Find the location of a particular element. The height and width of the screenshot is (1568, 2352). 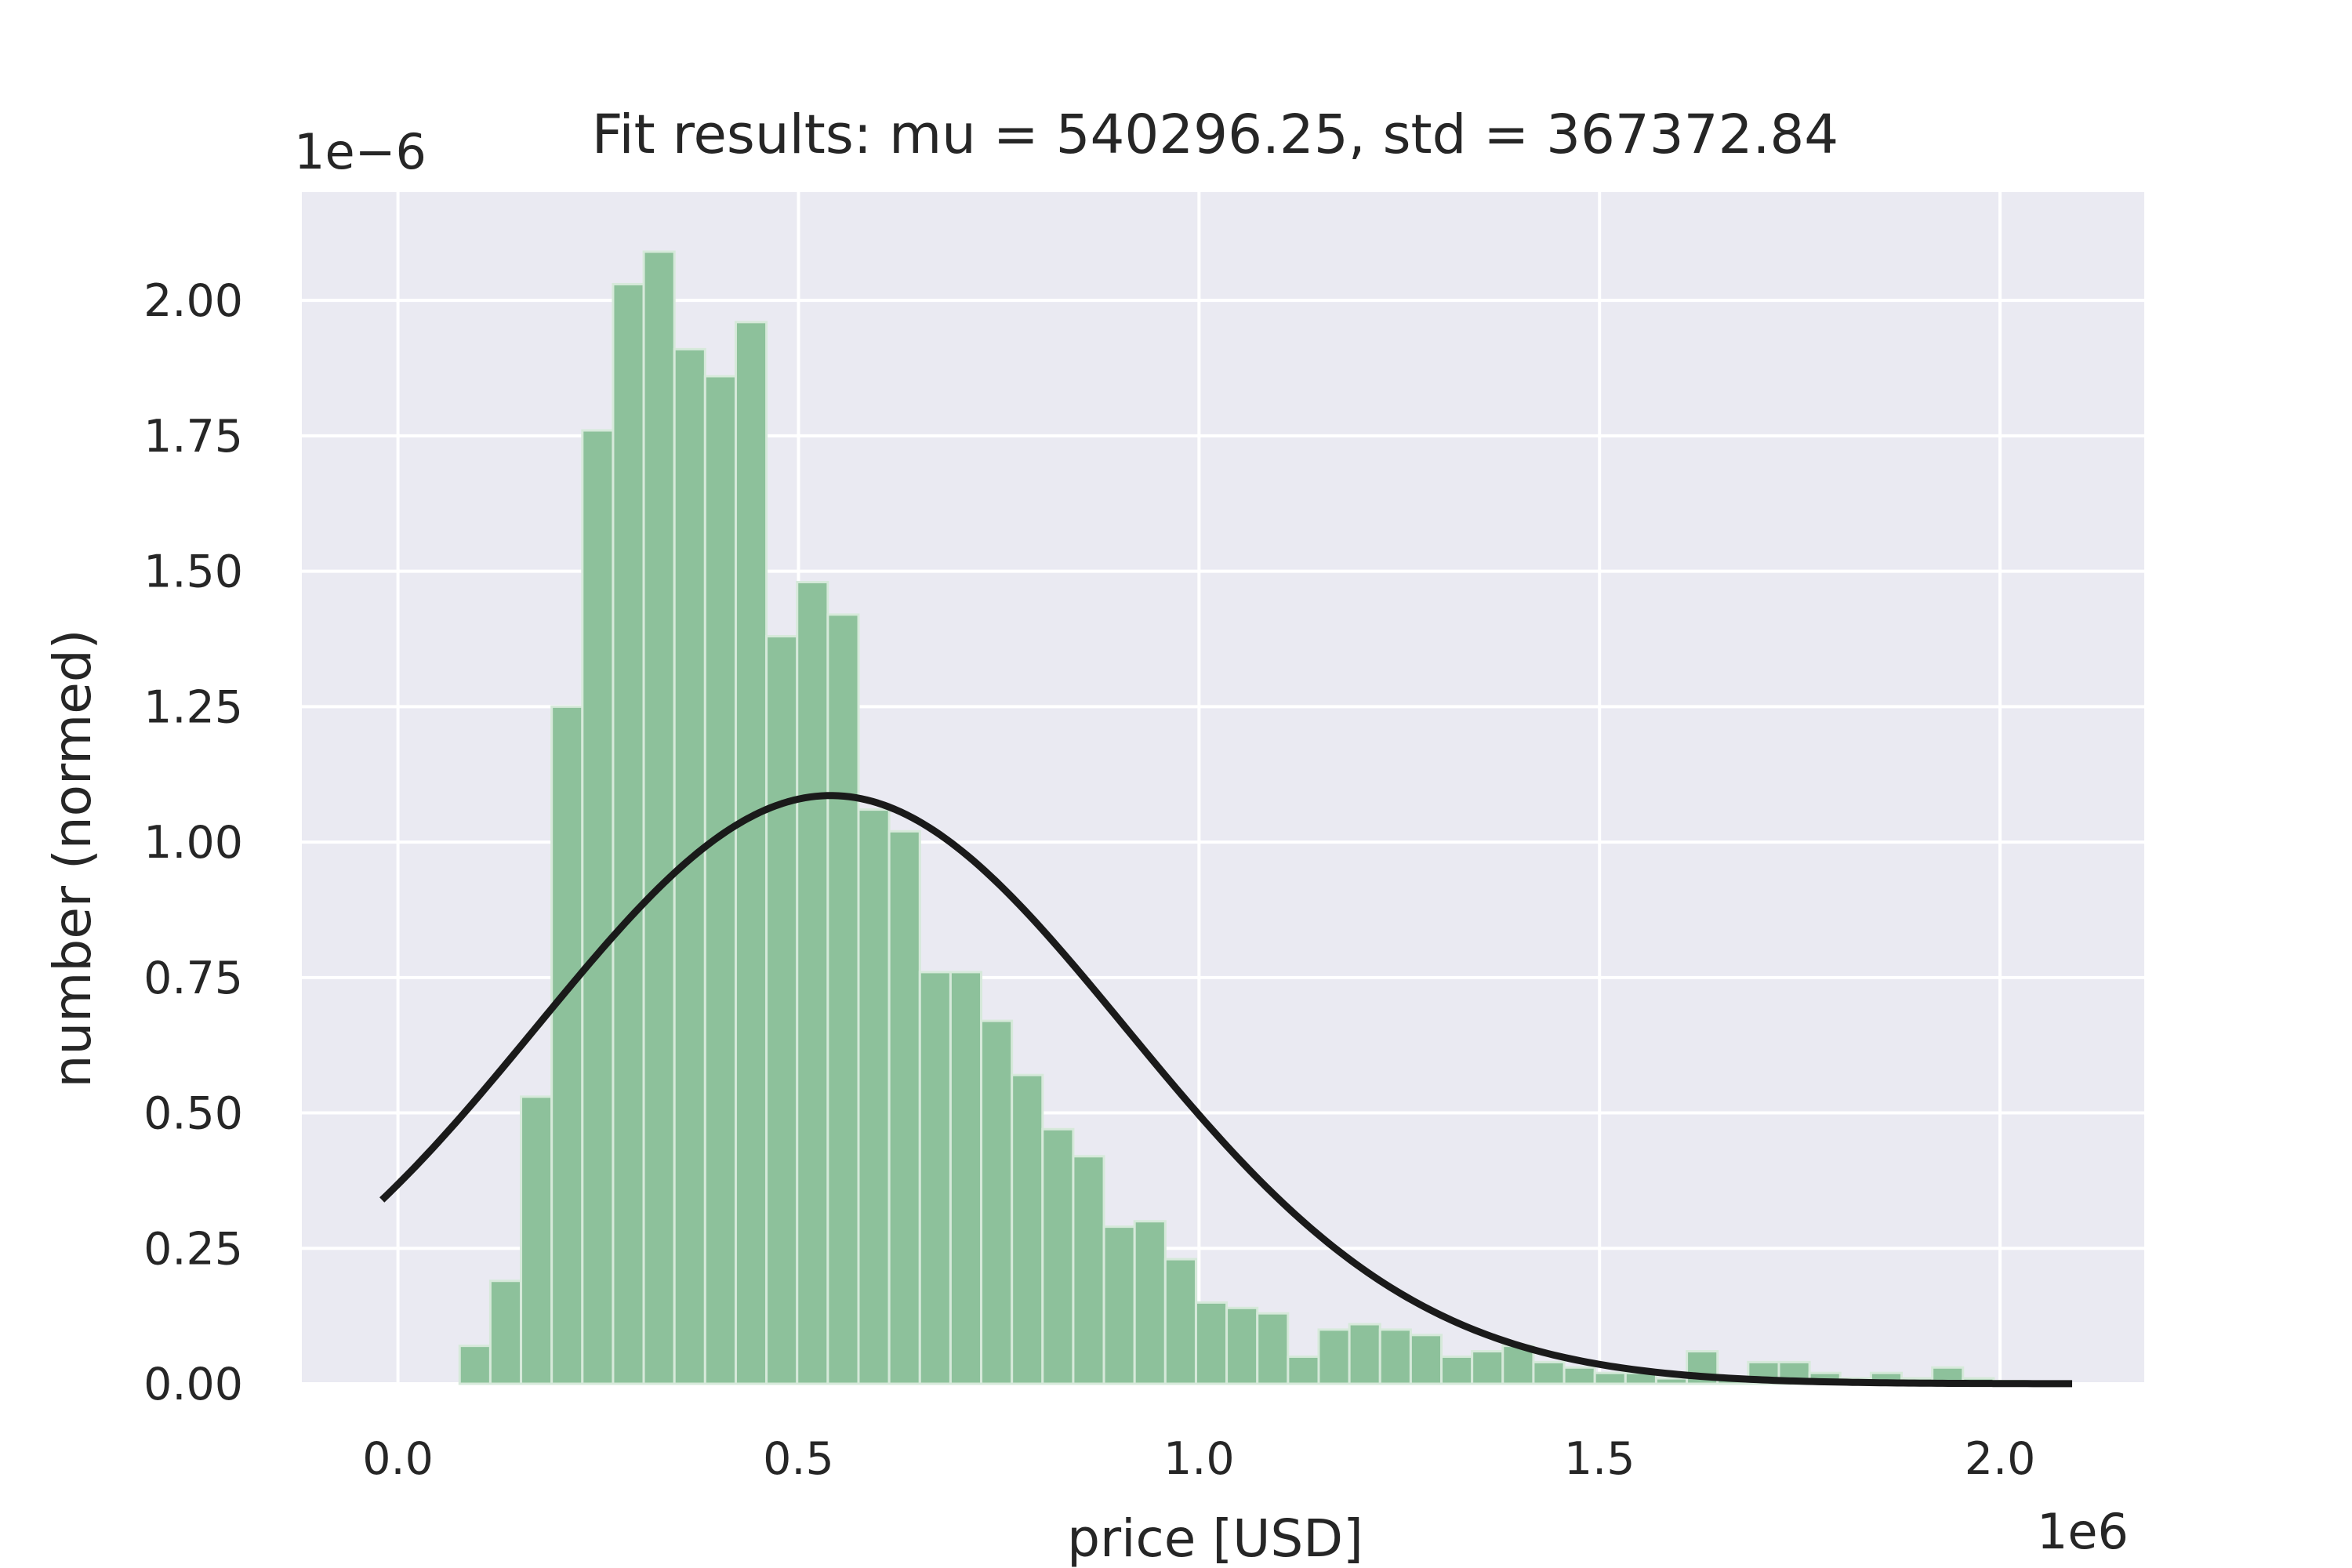

x-tick-label: 0.0 is located at coordinates (398, 1459).